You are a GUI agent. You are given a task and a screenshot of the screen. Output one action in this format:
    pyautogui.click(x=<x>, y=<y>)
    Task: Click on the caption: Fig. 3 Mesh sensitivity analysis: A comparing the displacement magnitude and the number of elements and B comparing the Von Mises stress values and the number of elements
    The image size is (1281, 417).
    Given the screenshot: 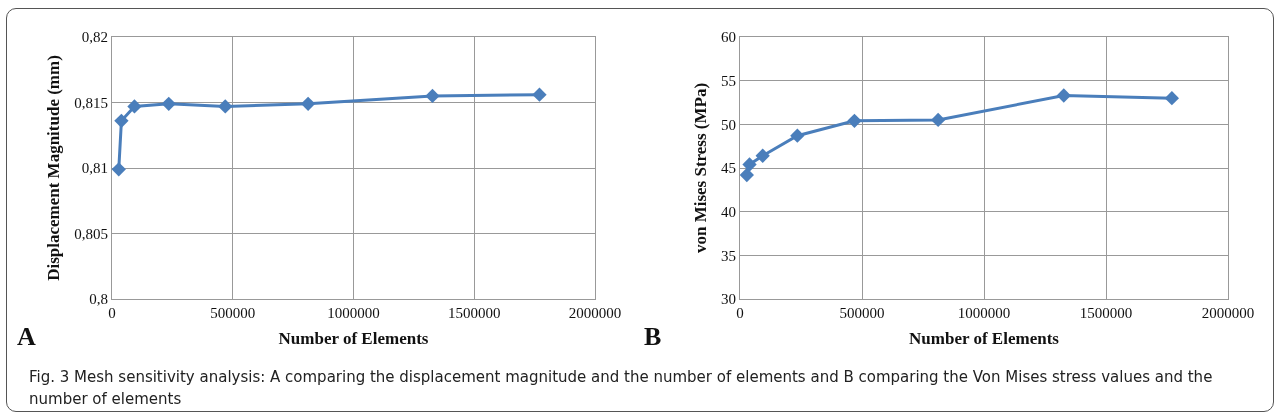 What is the action you would take?
    pyautogui.click(x=621, y=388)
    